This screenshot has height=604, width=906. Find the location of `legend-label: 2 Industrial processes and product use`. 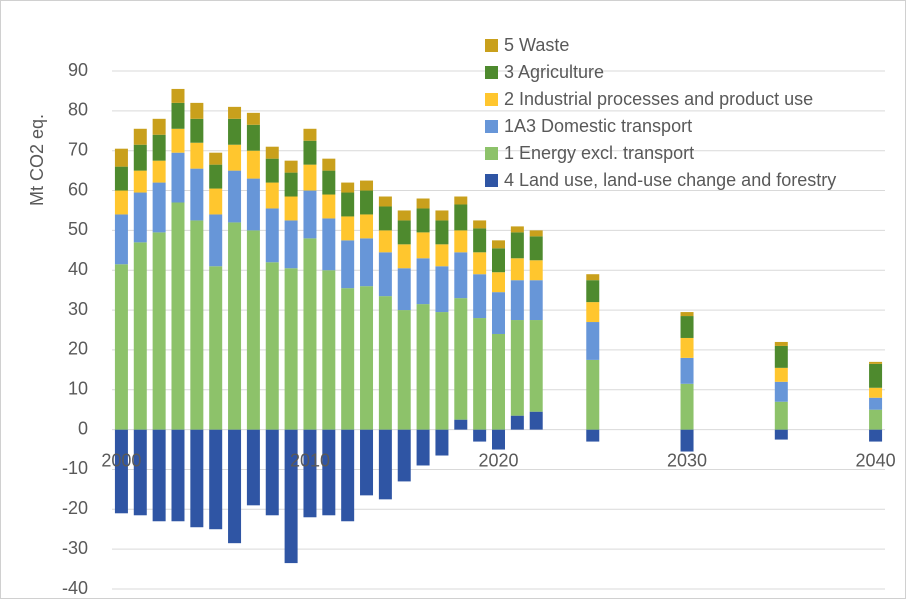

legend-label: 2 Industrial processes and product use is located at coordinates (658, 99).